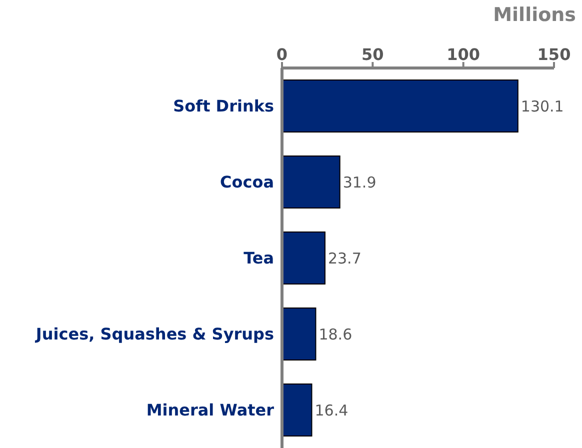 The image size is (582, 448). Describe the element at coordinates (259, 258) in the screenshot. I see `y-tick-label: Tea` at that location.